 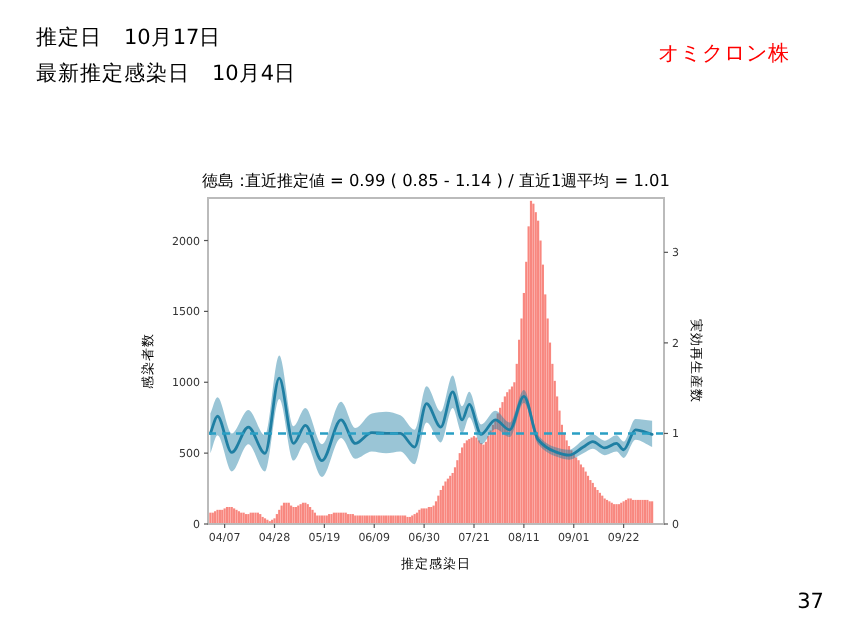 I want to click on chart-title: 徳島 :直近推定値 = 0.99 ( 0.85 - 1.14 ) / 直近1週平均 = 1.01, so click(x=436, y=180).